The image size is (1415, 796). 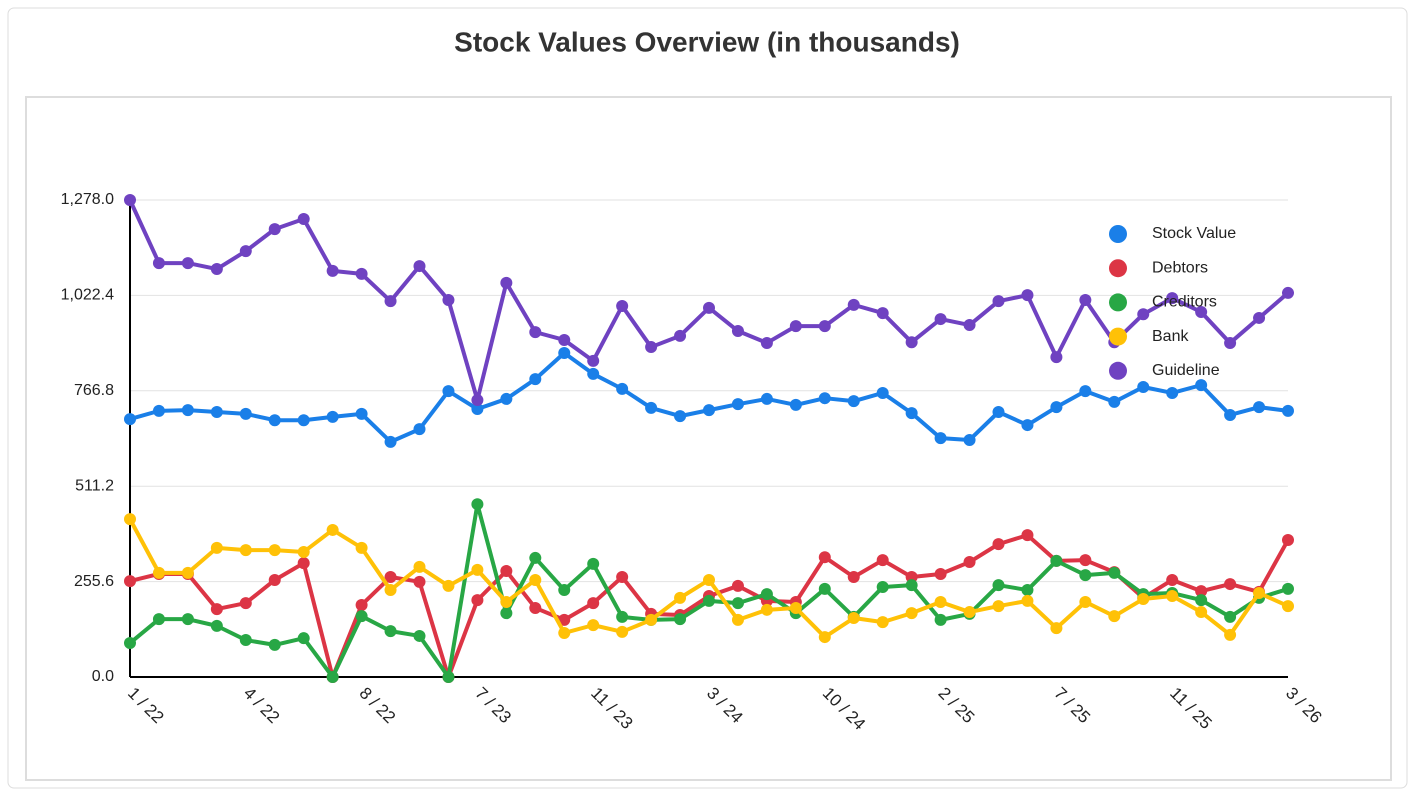 I want to click on y-tick-label: 511.2, so click(x=94, y=485).